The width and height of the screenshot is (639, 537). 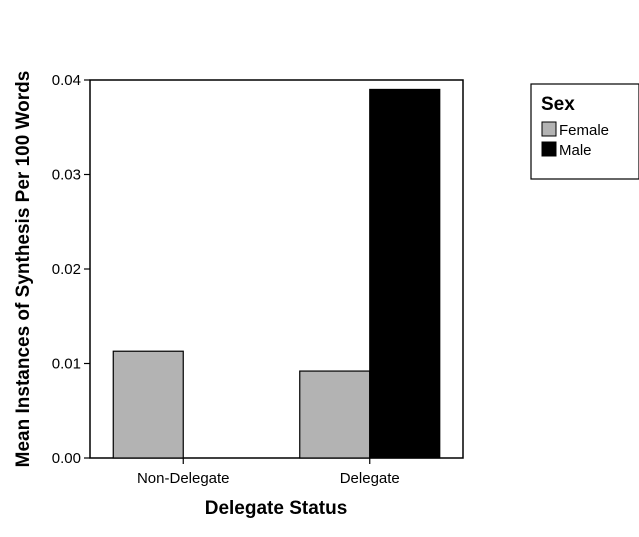 What do you see at coordinates (549, 149) in the screenshot?
I see `legend-swatch-male` at bounding box center [549, 149].